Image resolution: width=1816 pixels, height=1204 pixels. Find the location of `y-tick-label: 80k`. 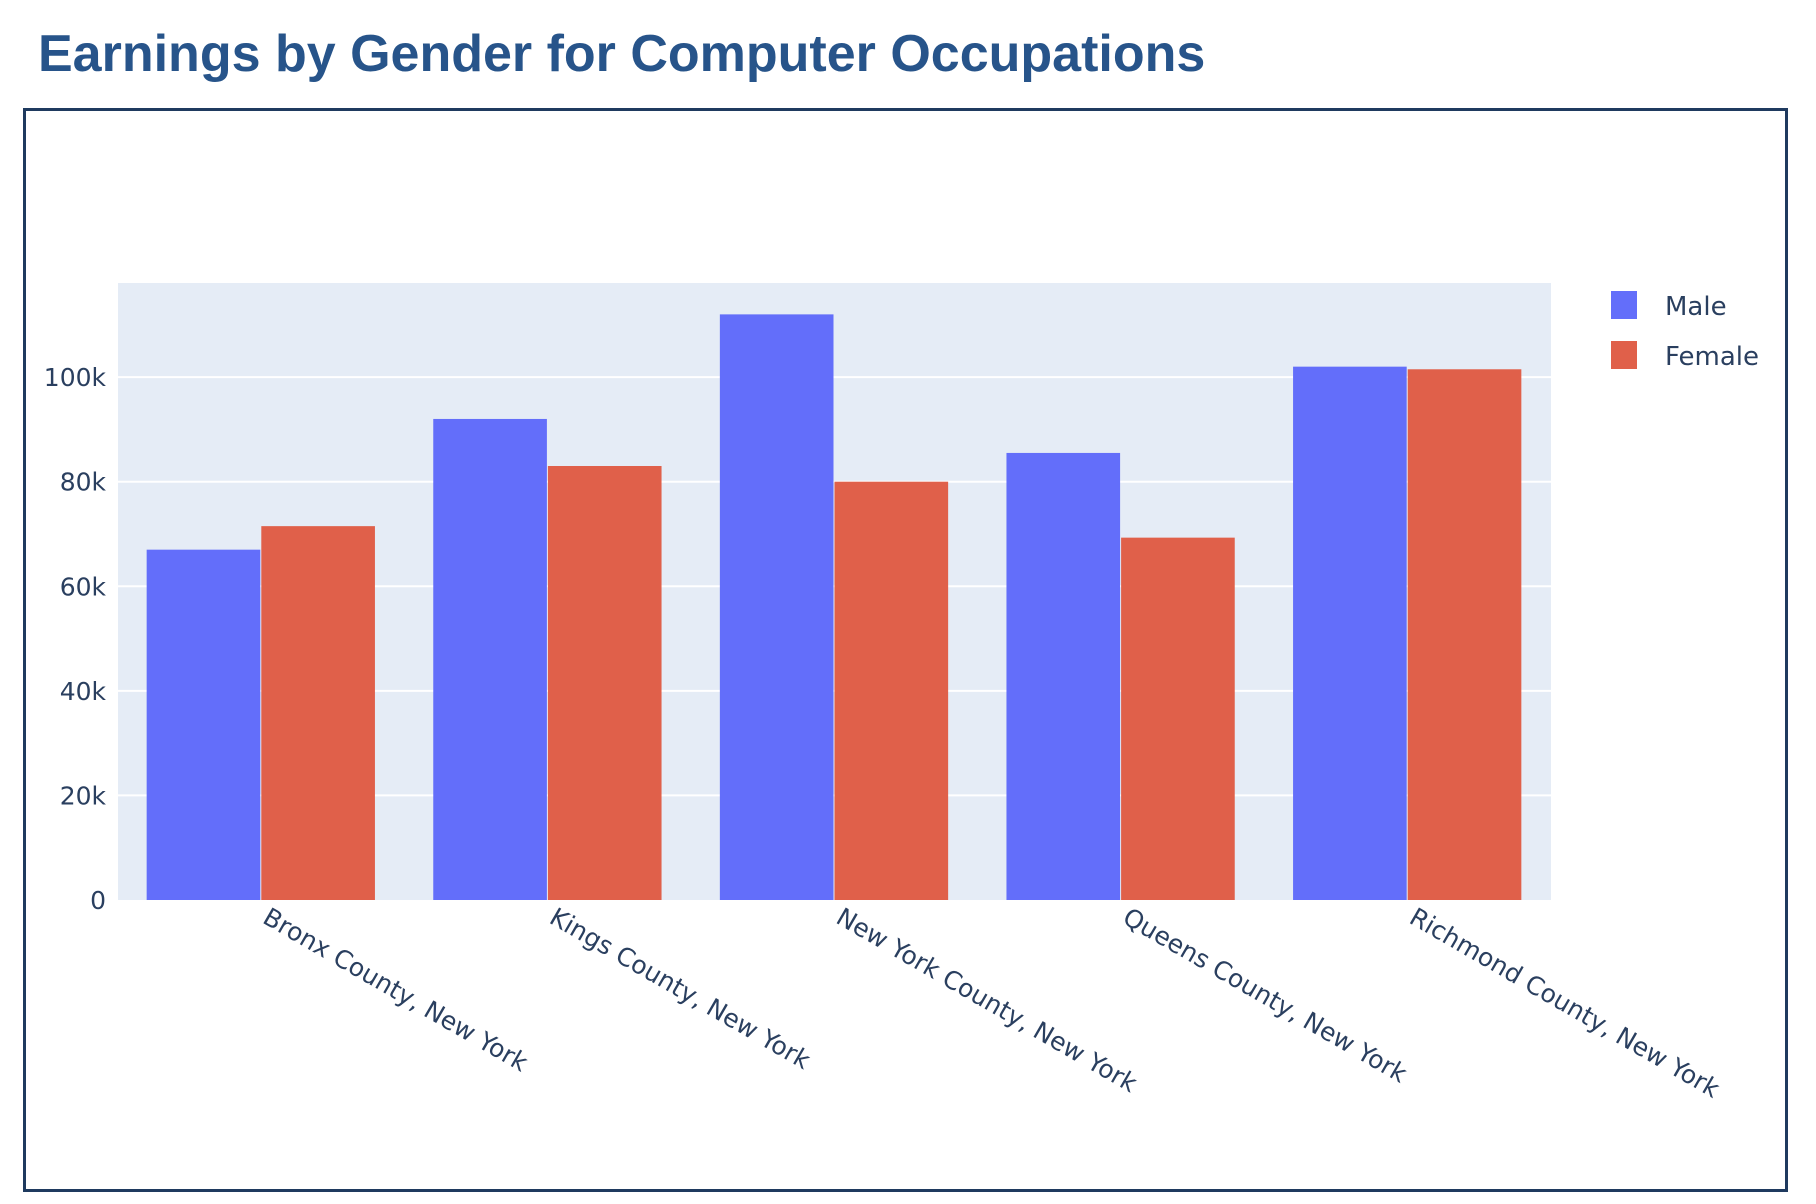

y-tick-label: 80k is located at coordinates (83, 482).